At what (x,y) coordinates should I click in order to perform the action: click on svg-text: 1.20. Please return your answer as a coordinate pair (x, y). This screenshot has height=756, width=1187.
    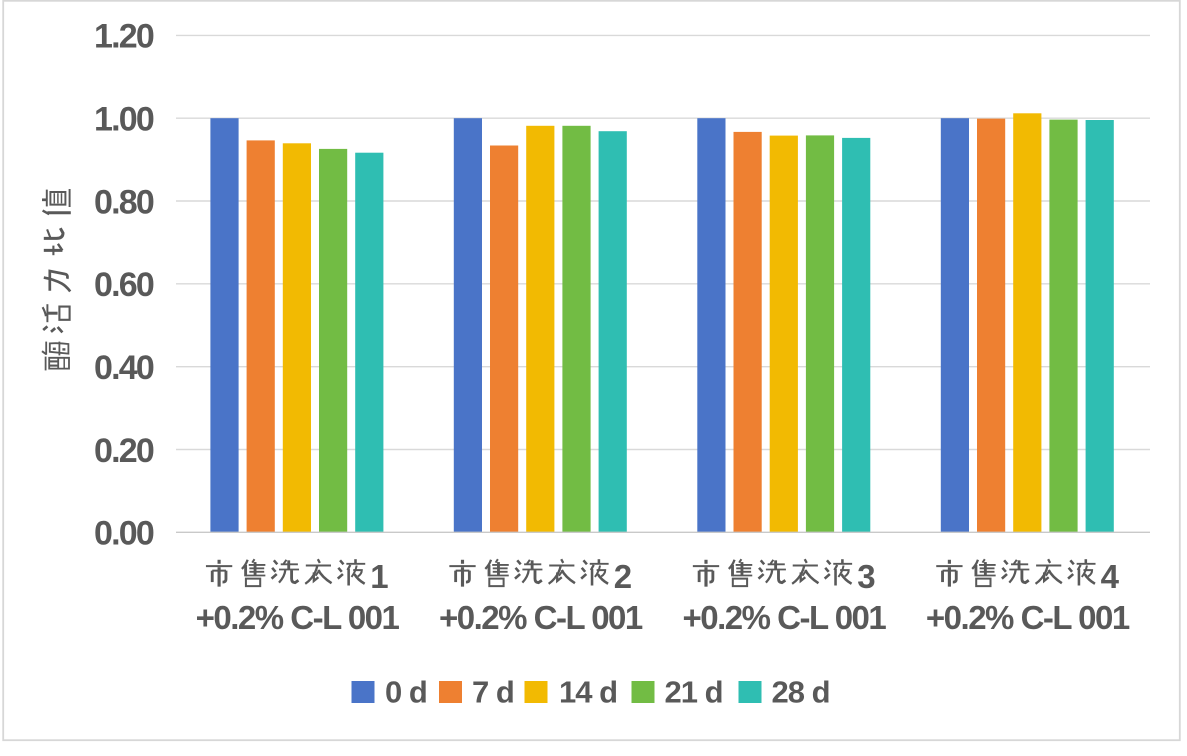
    Looking at the image, I should click on (124, 37).